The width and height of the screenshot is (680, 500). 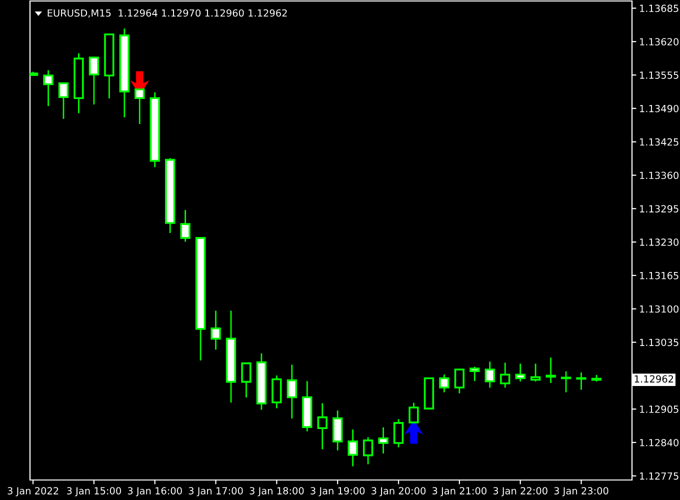 What do you see at coordinates (659, 42) in the screenshot?
I see `y-tick-label: 1.13620` at bounding box center [659, 42].